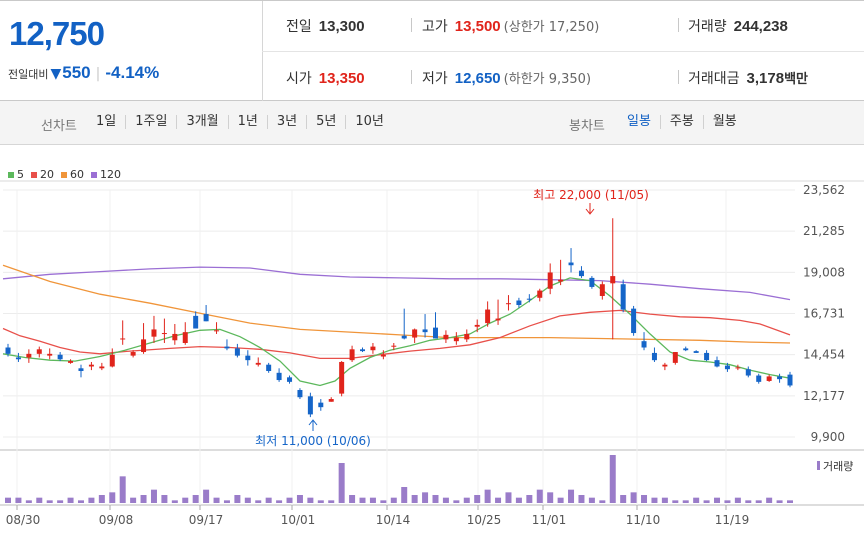 Image resolution: width=864 pixels, height=545 pixels. What do you see at coordinates (477, 78) in the screenshot?
I see `low-value: 12,650` at bounding box center [477, 78].